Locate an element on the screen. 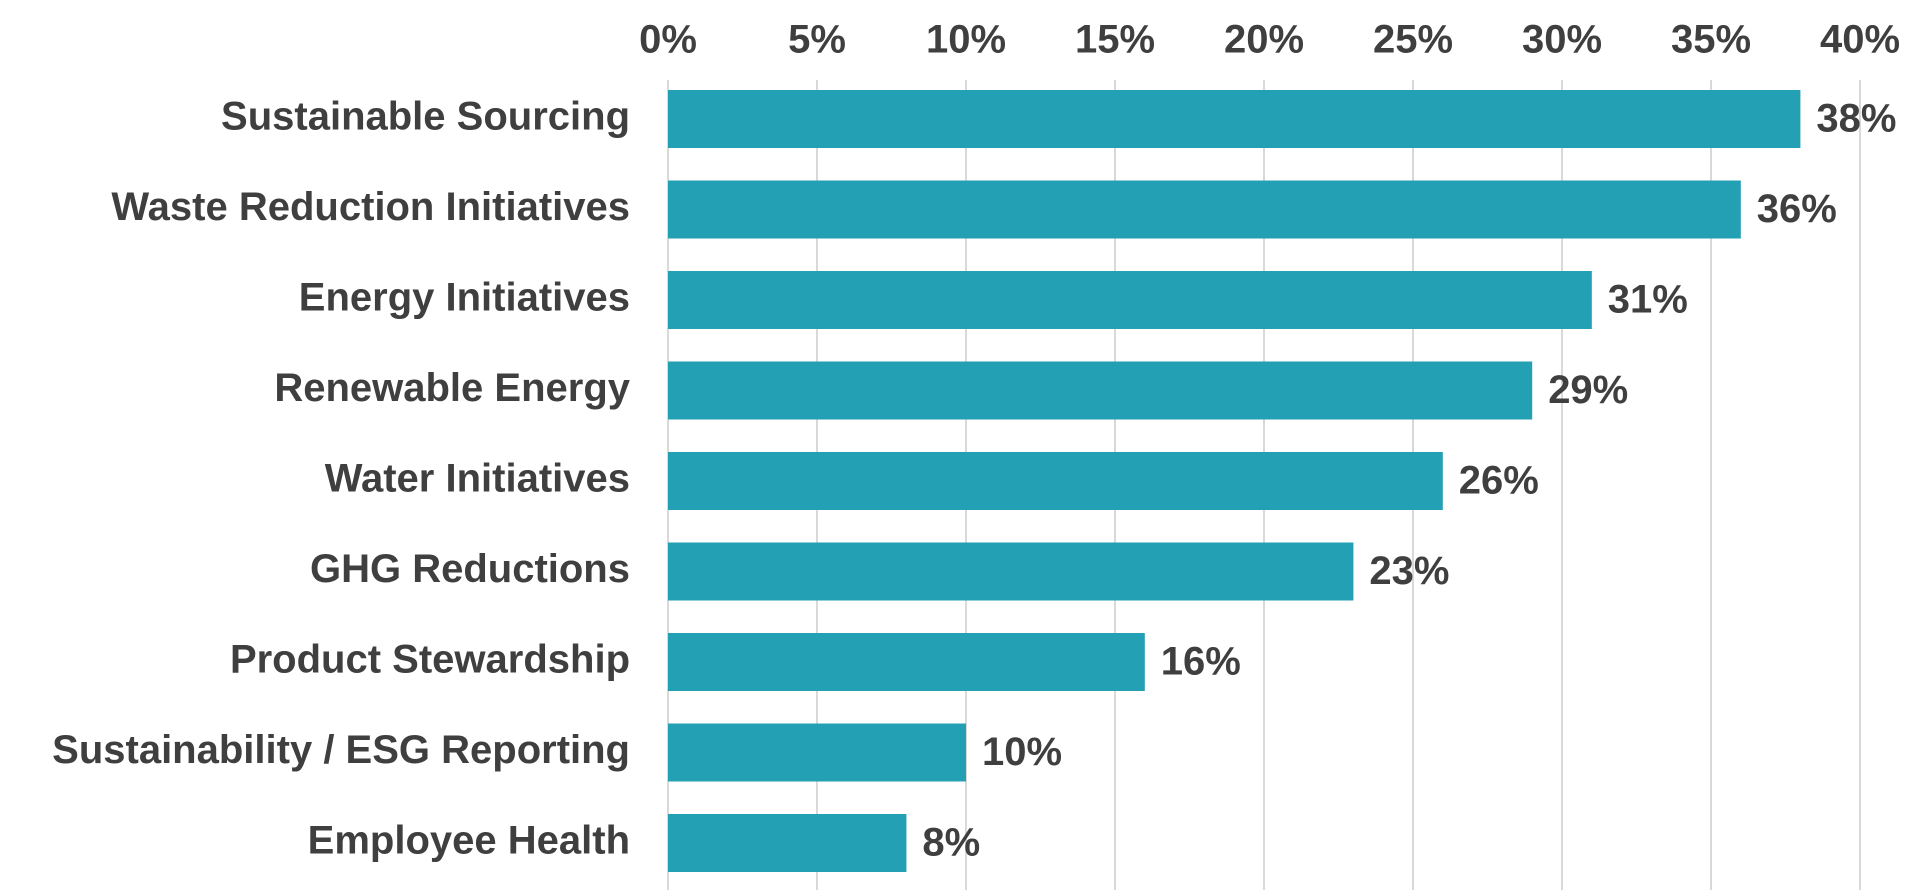  category-label: Water Initiatives is located at coordinates (477, 479).